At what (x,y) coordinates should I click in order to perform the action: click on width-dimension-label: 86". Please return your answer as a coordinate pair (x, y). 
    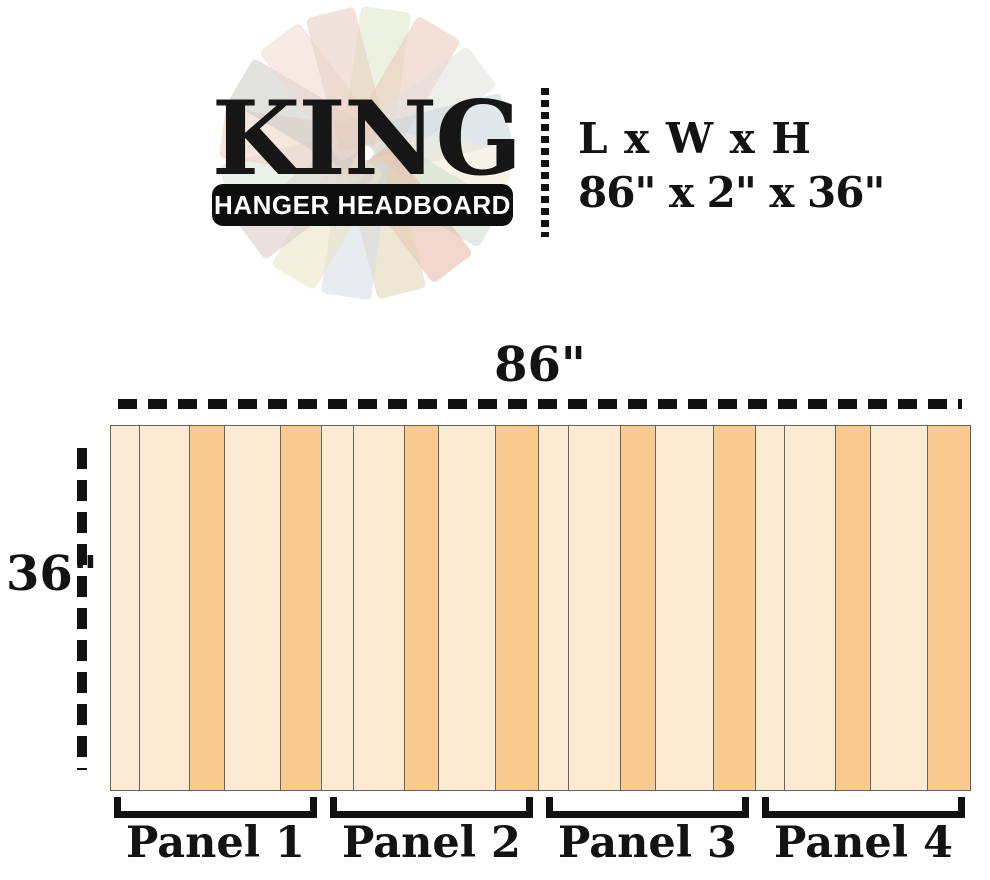
    Looking at the image, I should click on (540, 365).